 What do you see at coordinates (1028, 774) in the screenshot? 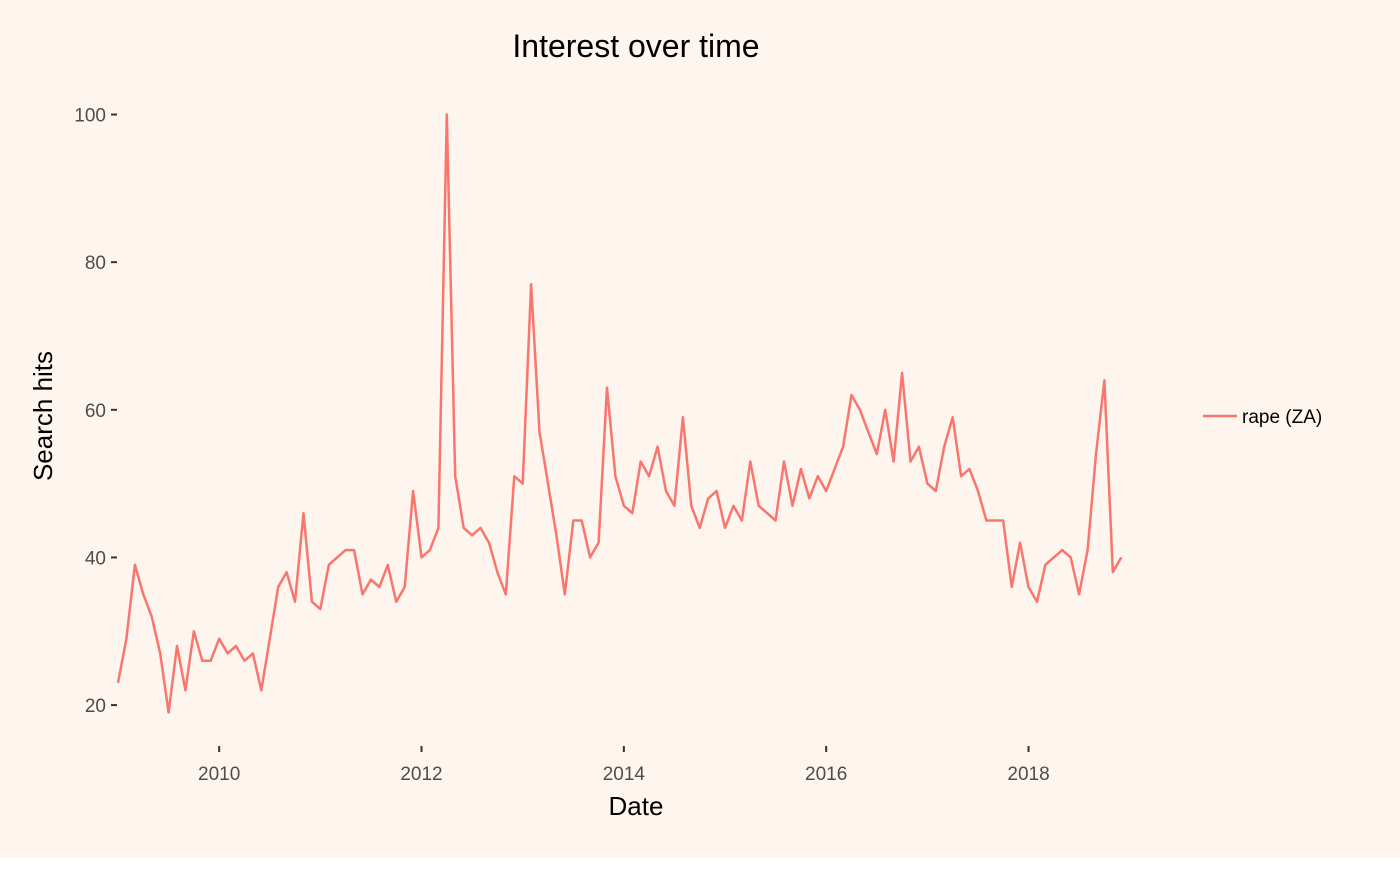
I see `x-tick-label: 2018` at bounding box center [1028, 774].